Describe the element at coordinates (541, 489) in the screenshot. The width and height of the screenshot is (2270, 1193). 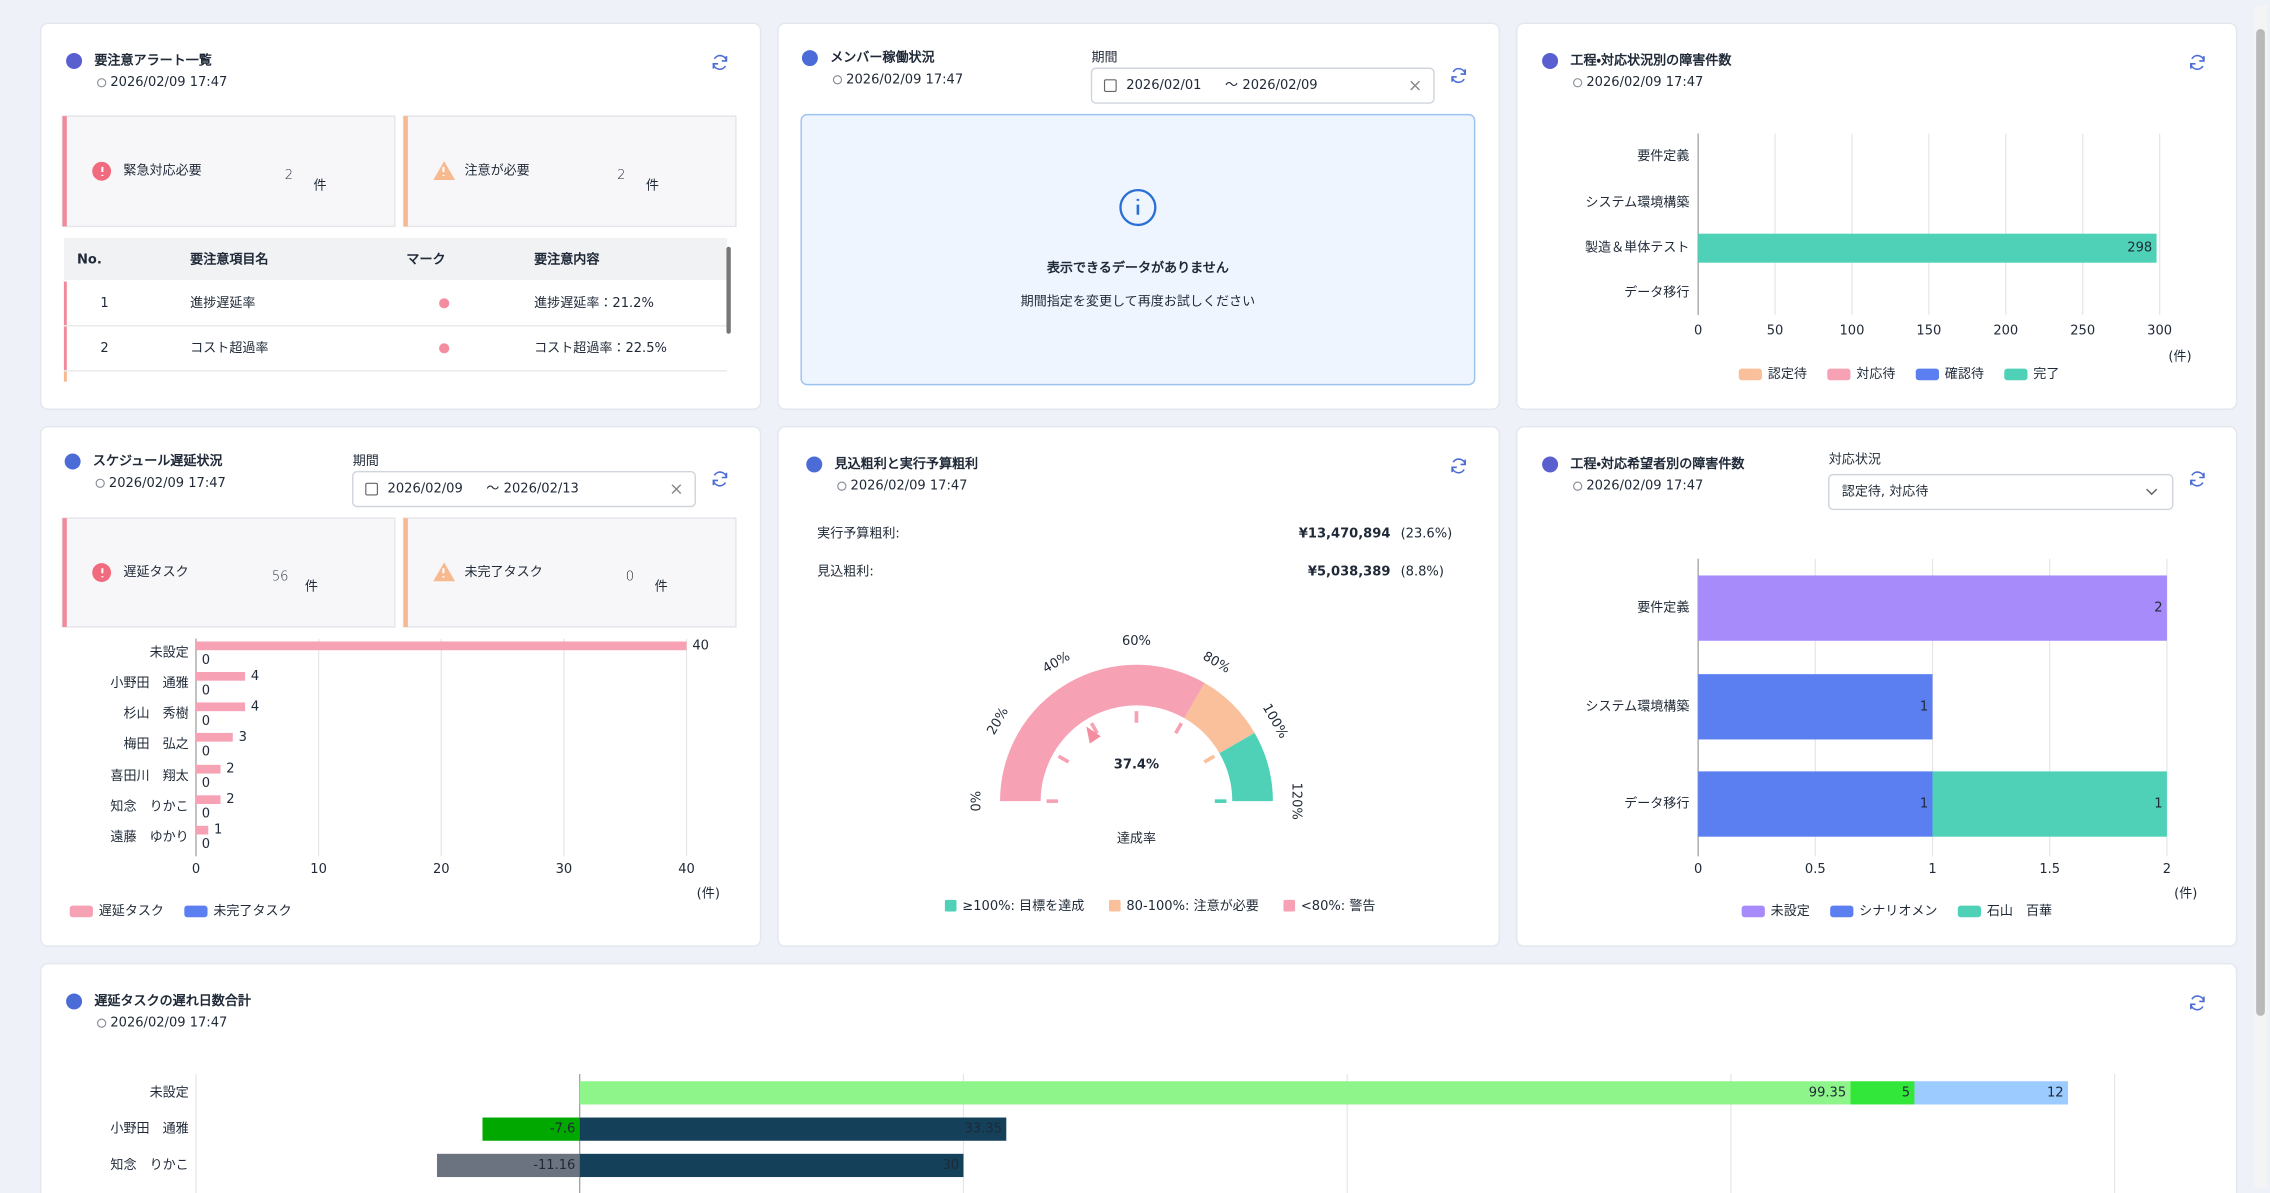
I see `period-end: 2026/02/13` at that location.